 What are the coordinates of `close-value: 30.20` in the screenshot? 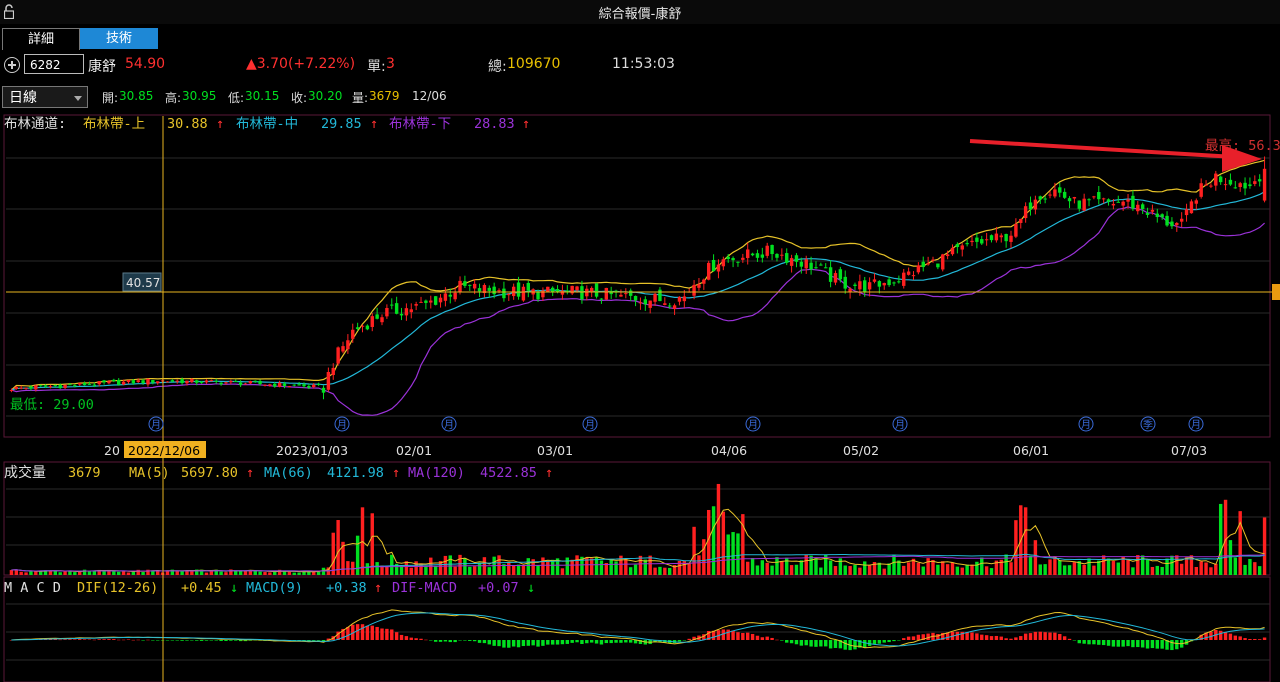 It's located at (325, 96).